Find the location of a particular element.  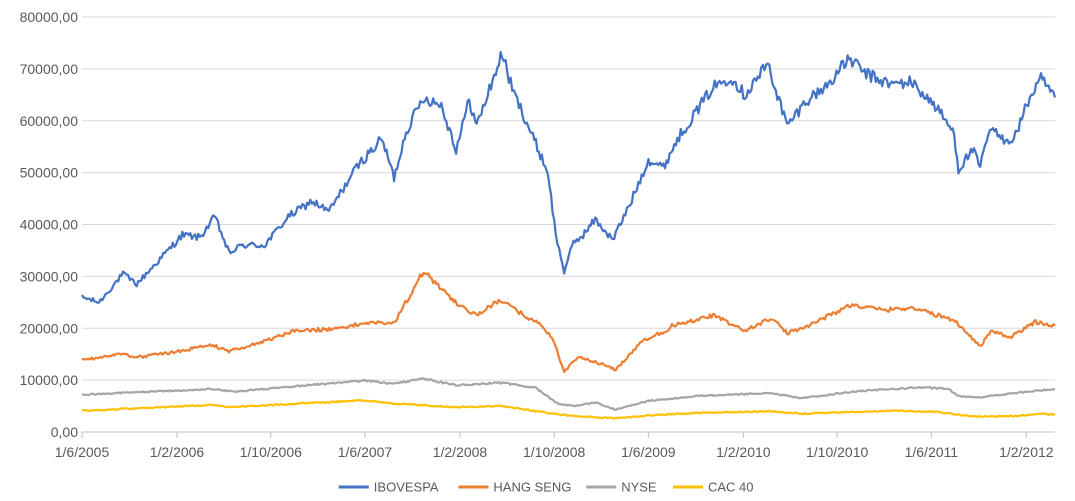

x-tick-label: 1/6/2005 is located at coordinates (82, 452).